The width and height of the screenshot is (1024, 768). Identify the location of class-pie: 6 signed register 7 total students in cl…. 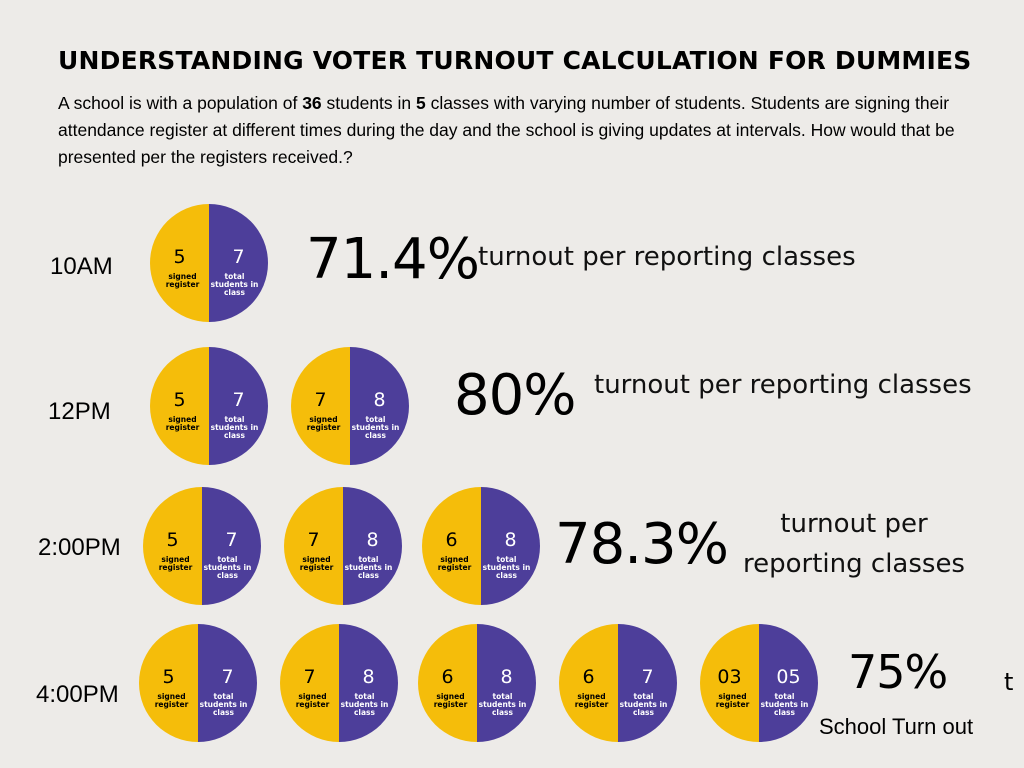
(618, 683).